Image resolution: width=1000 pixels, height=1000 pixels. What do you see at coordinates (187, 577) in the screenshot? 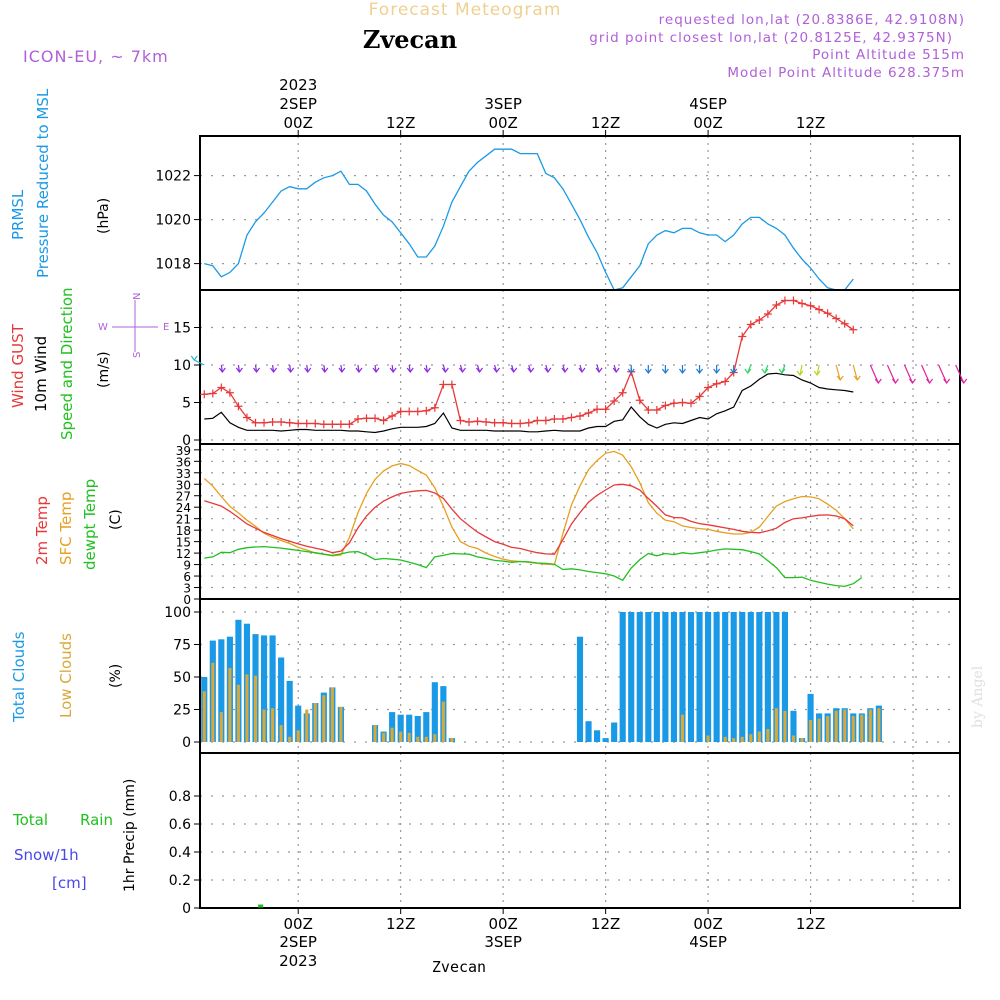
I see `y-tick-label: 6` at bounding box center [187, 577].